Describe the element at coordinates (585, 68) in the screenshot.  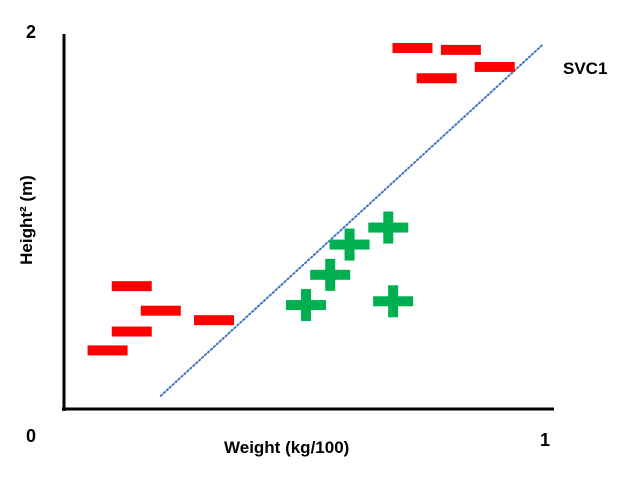
I see `svc1-label: SVC1` at that location.